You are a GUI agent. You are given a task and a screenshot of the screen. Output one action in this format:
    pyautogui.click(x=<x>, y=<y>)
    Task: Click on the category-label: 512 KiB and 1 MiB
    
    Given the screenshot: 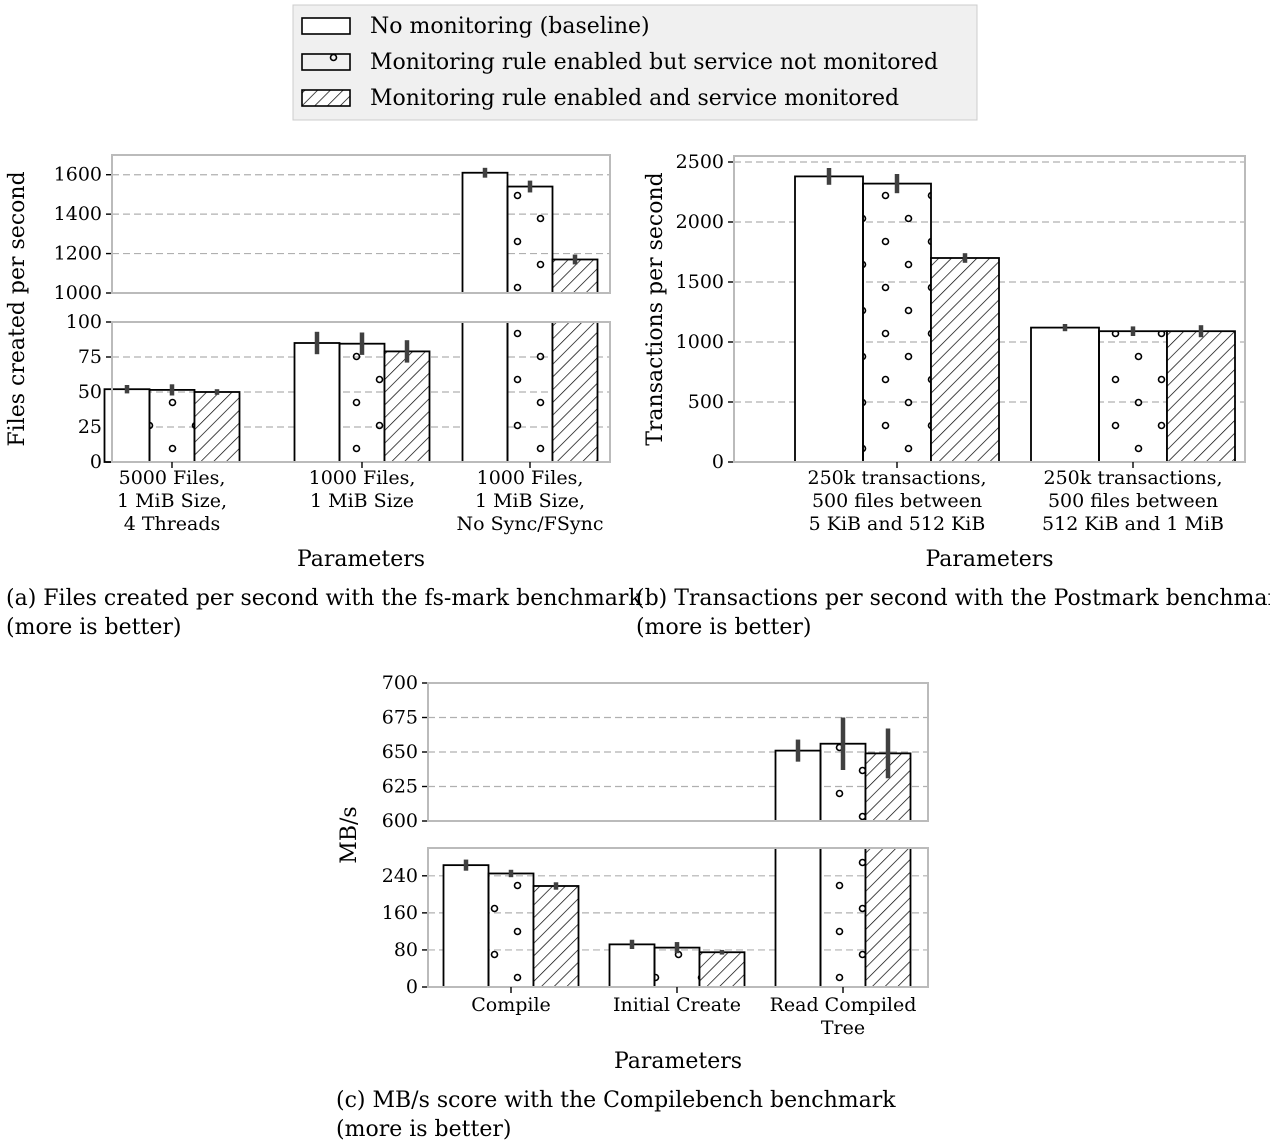 What is the action you would take?
    pyautogui.click(x=1133, y=524)
    